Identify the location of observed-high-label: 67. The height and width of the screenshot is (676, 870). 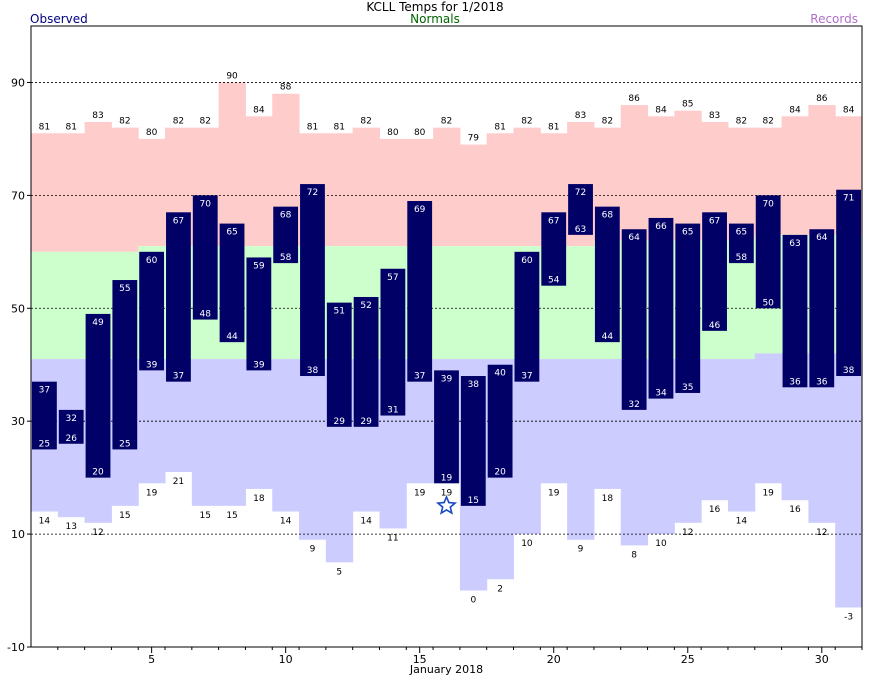
(178, 221).